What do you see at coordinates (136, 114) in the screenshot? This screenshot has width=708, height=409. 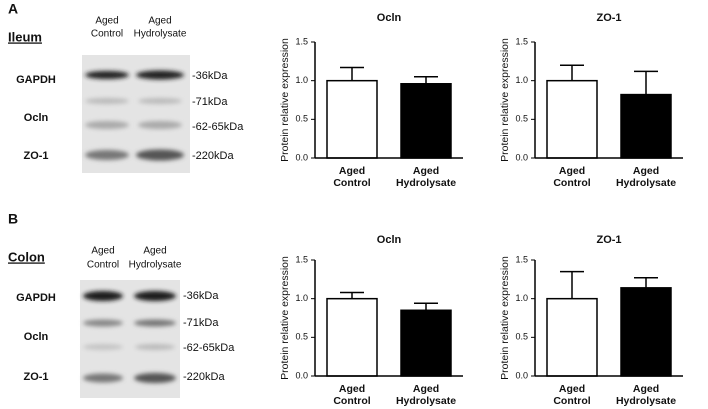 I see `blot-ileum` at bounding box center [136, 114].